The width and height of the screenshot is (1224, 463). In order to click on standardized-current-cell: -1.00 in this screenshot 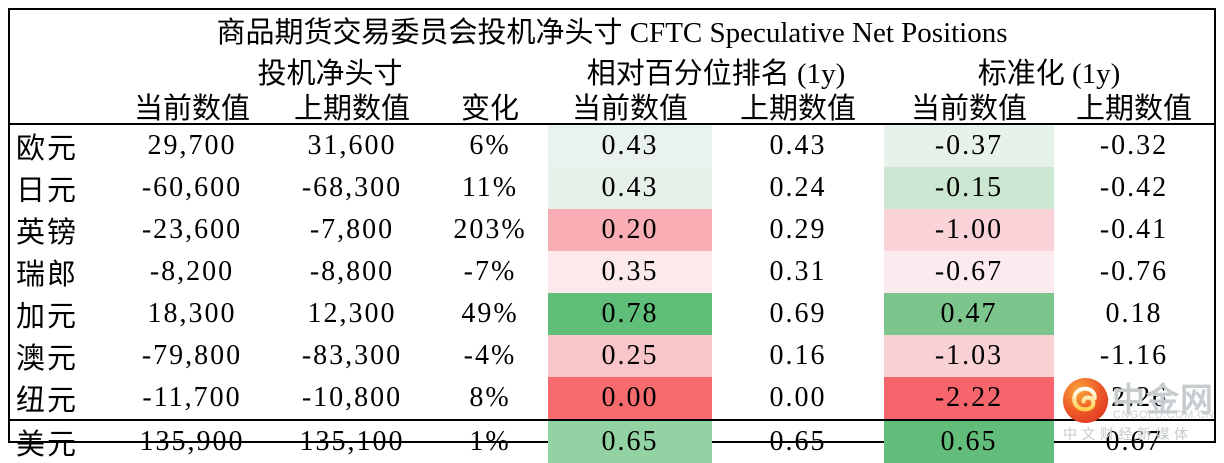, I will do `click(969, 230)`.